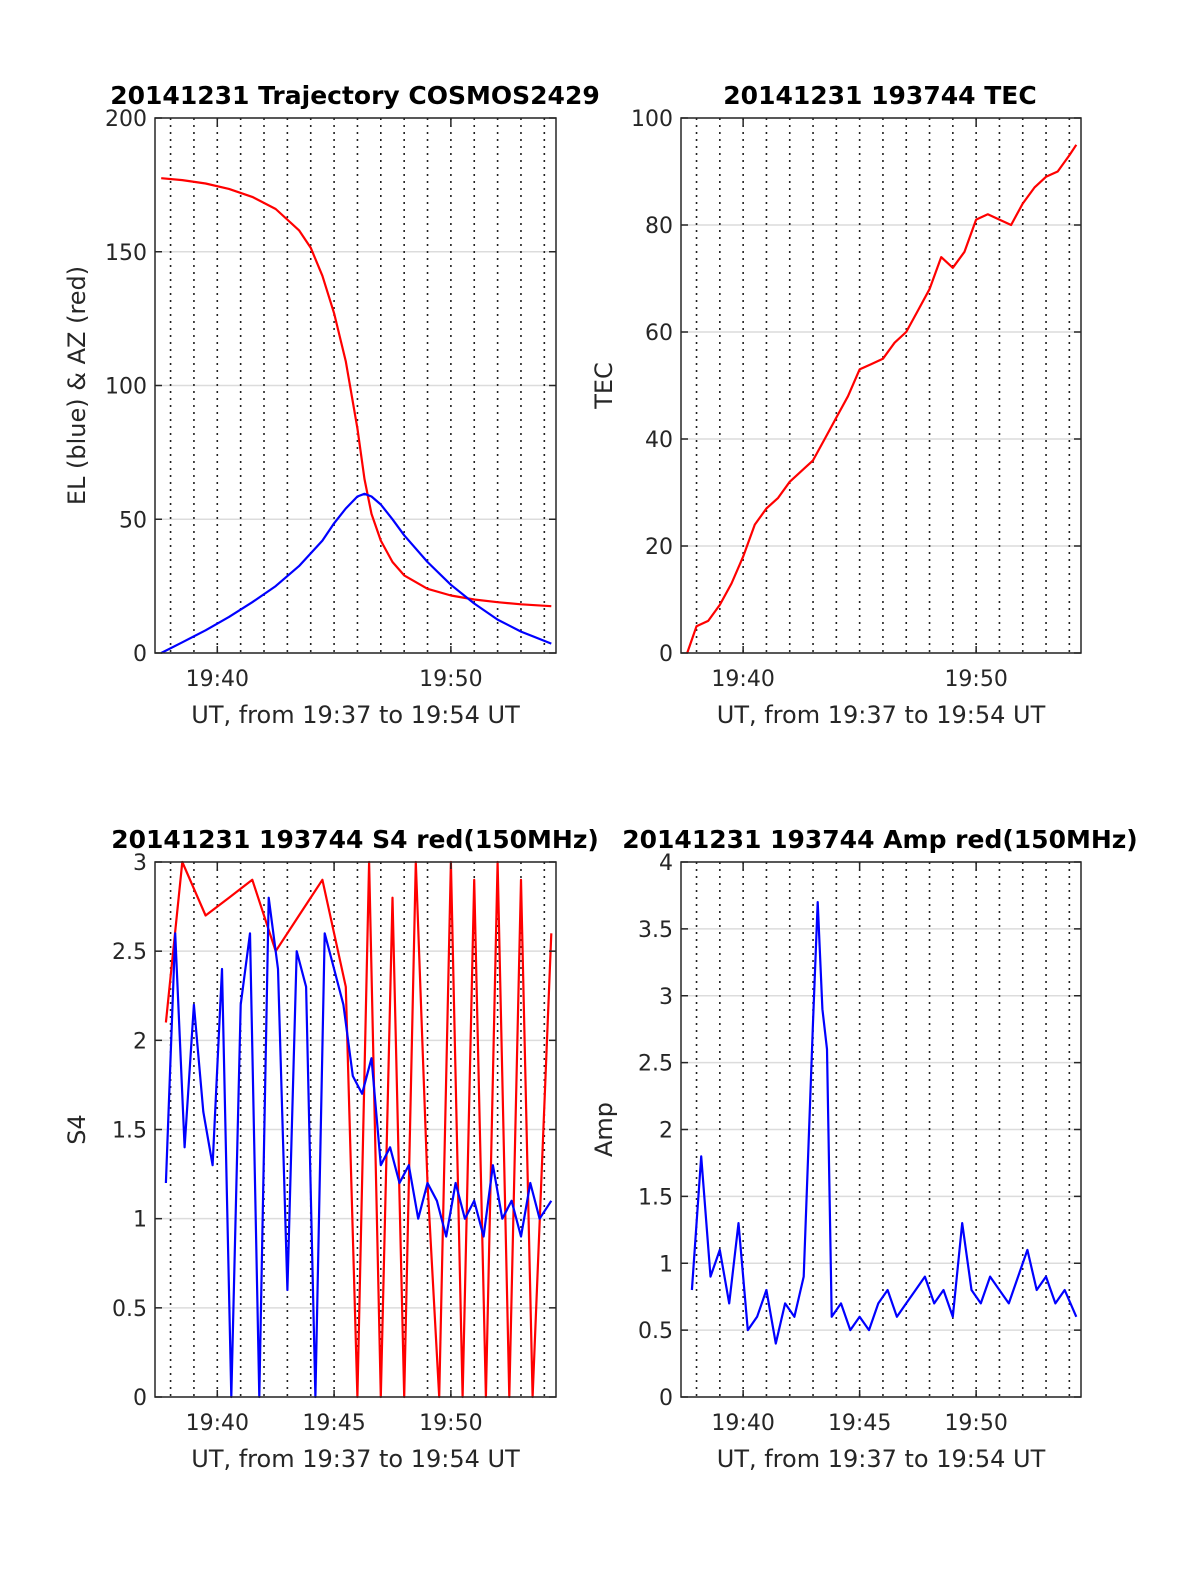 The width and height of the screenshot is (1200, 1575). I want to click on y-axis-label: Amp, so click(604, 1129).